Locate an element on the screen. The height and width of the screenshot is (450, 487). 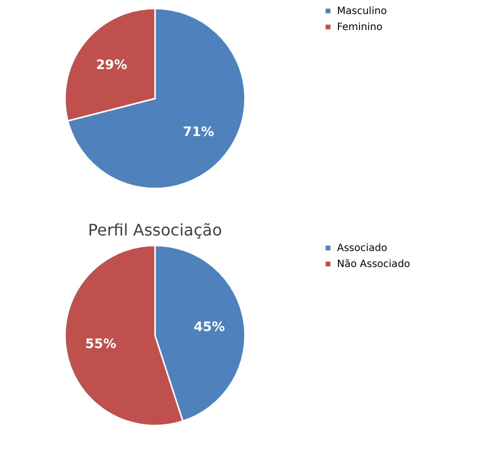
legend-label: Associado is located at coordinates (362, 248).